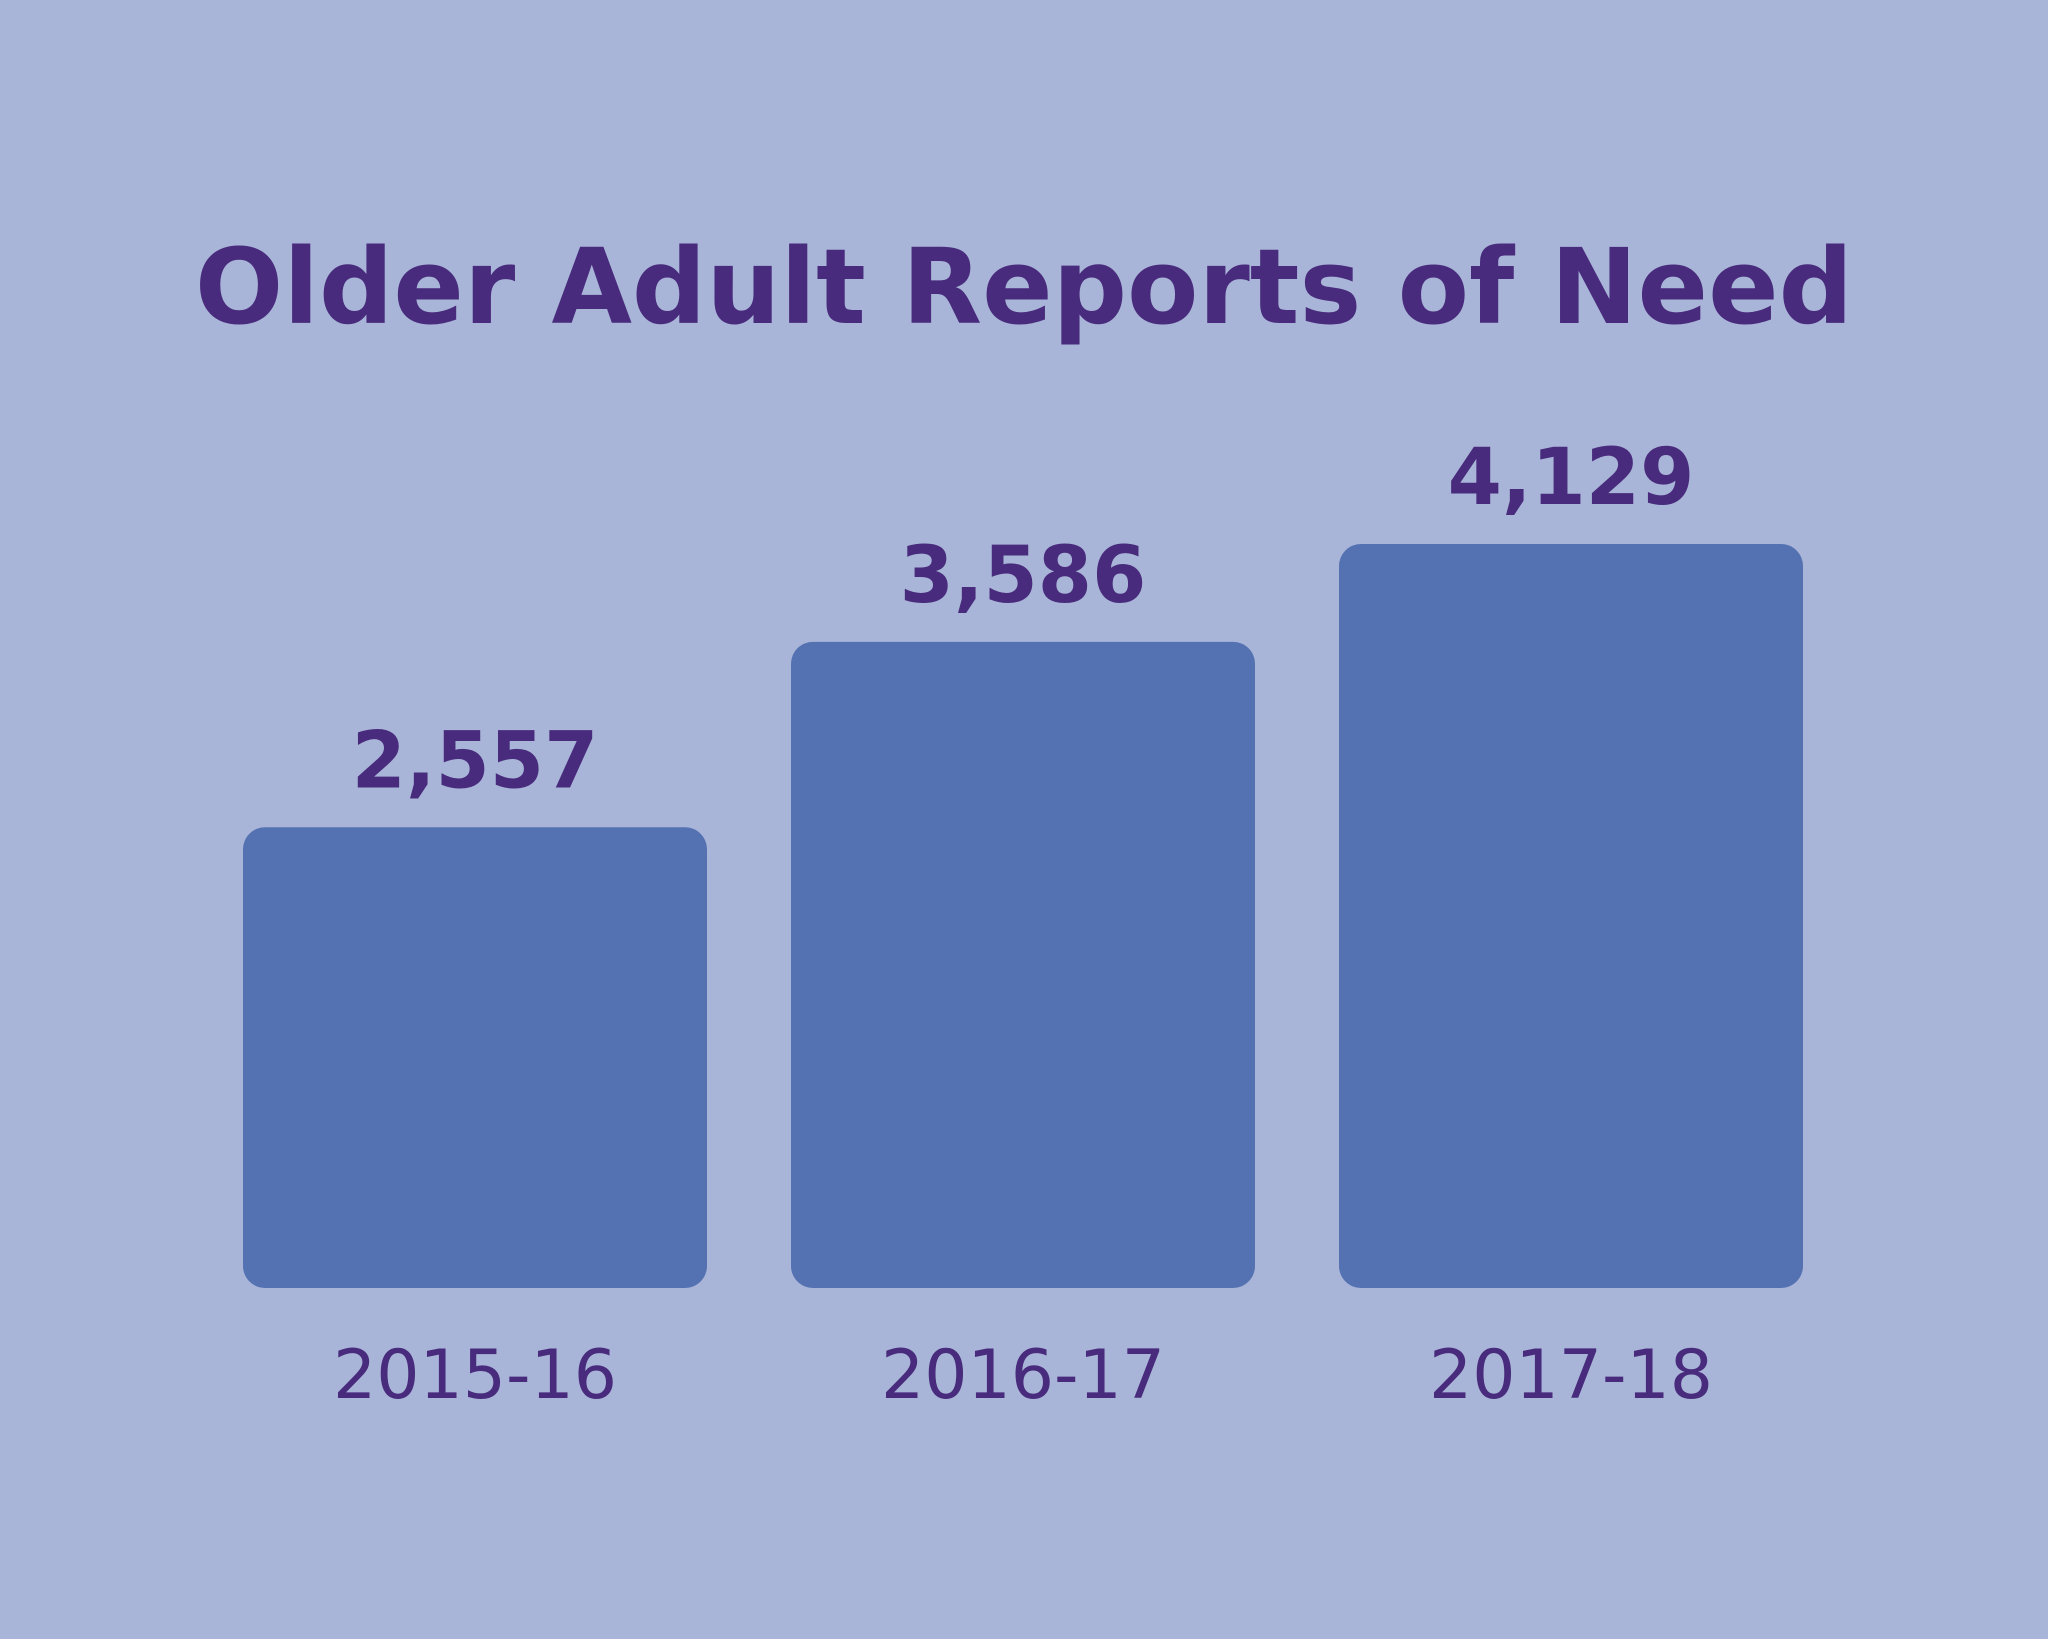 This screenshot has width=2048, height=1639. I want to click on x-tick-label-2015-16: 2015-16, so click(475, 1375).